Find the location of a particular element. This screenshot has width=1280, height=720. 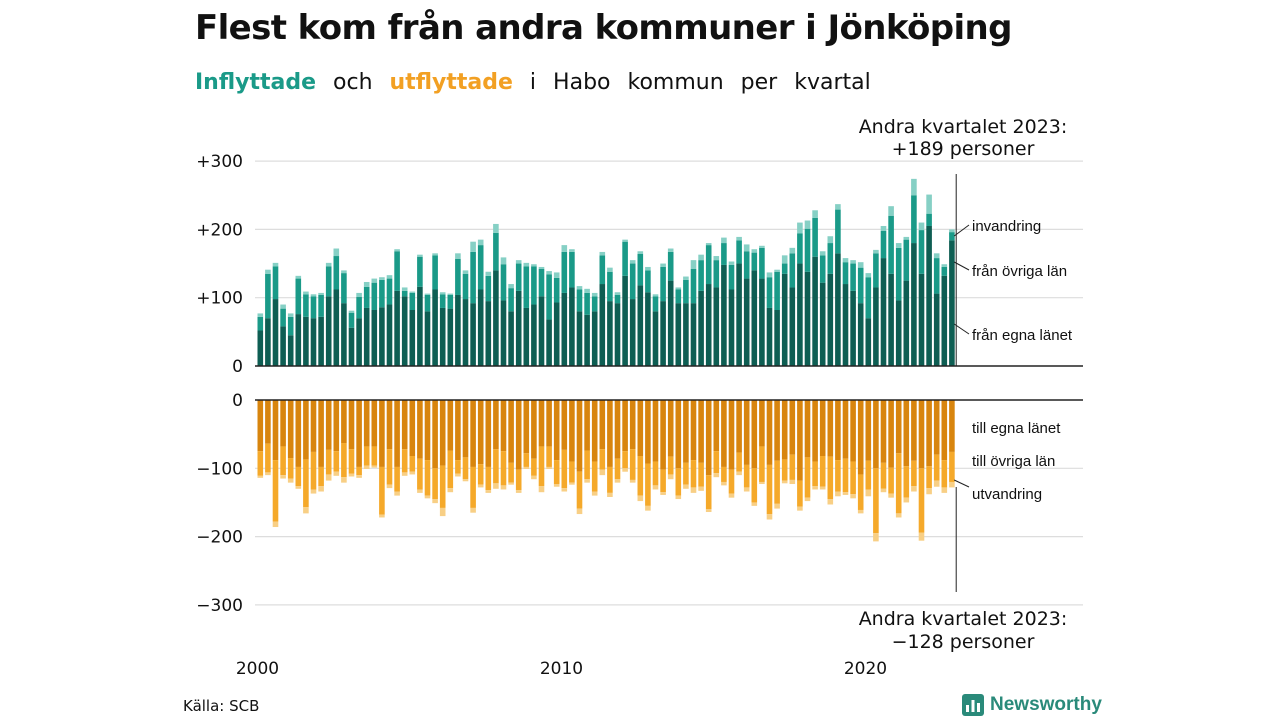

y-tick-label-top: +200 is located at coordinates (219, 230).